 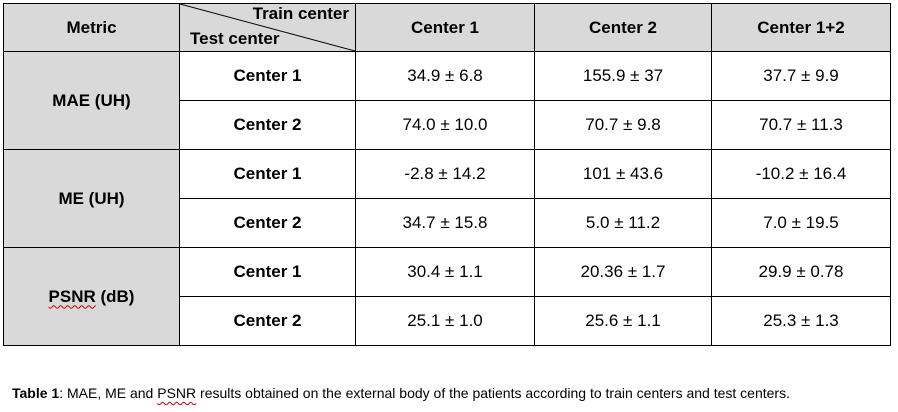 What do you see at coordinates (801, 223) in the screenshot?
I see `value-cell: 7.0 ± 19.5` at bounding box center [801, 223].